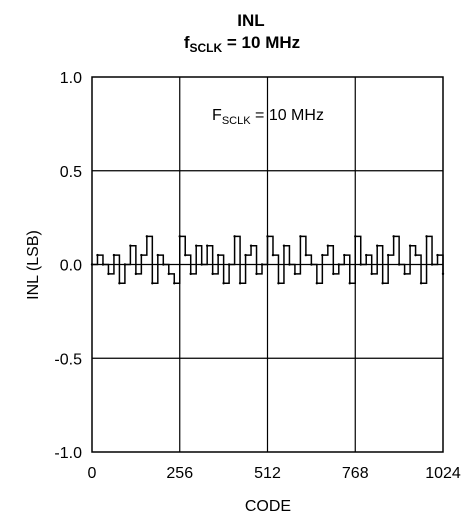 The image size is (471, 520). Describe the element at coordinates (268, 506) in the screenshot. I see `x-axis-label: CODE` at that location.